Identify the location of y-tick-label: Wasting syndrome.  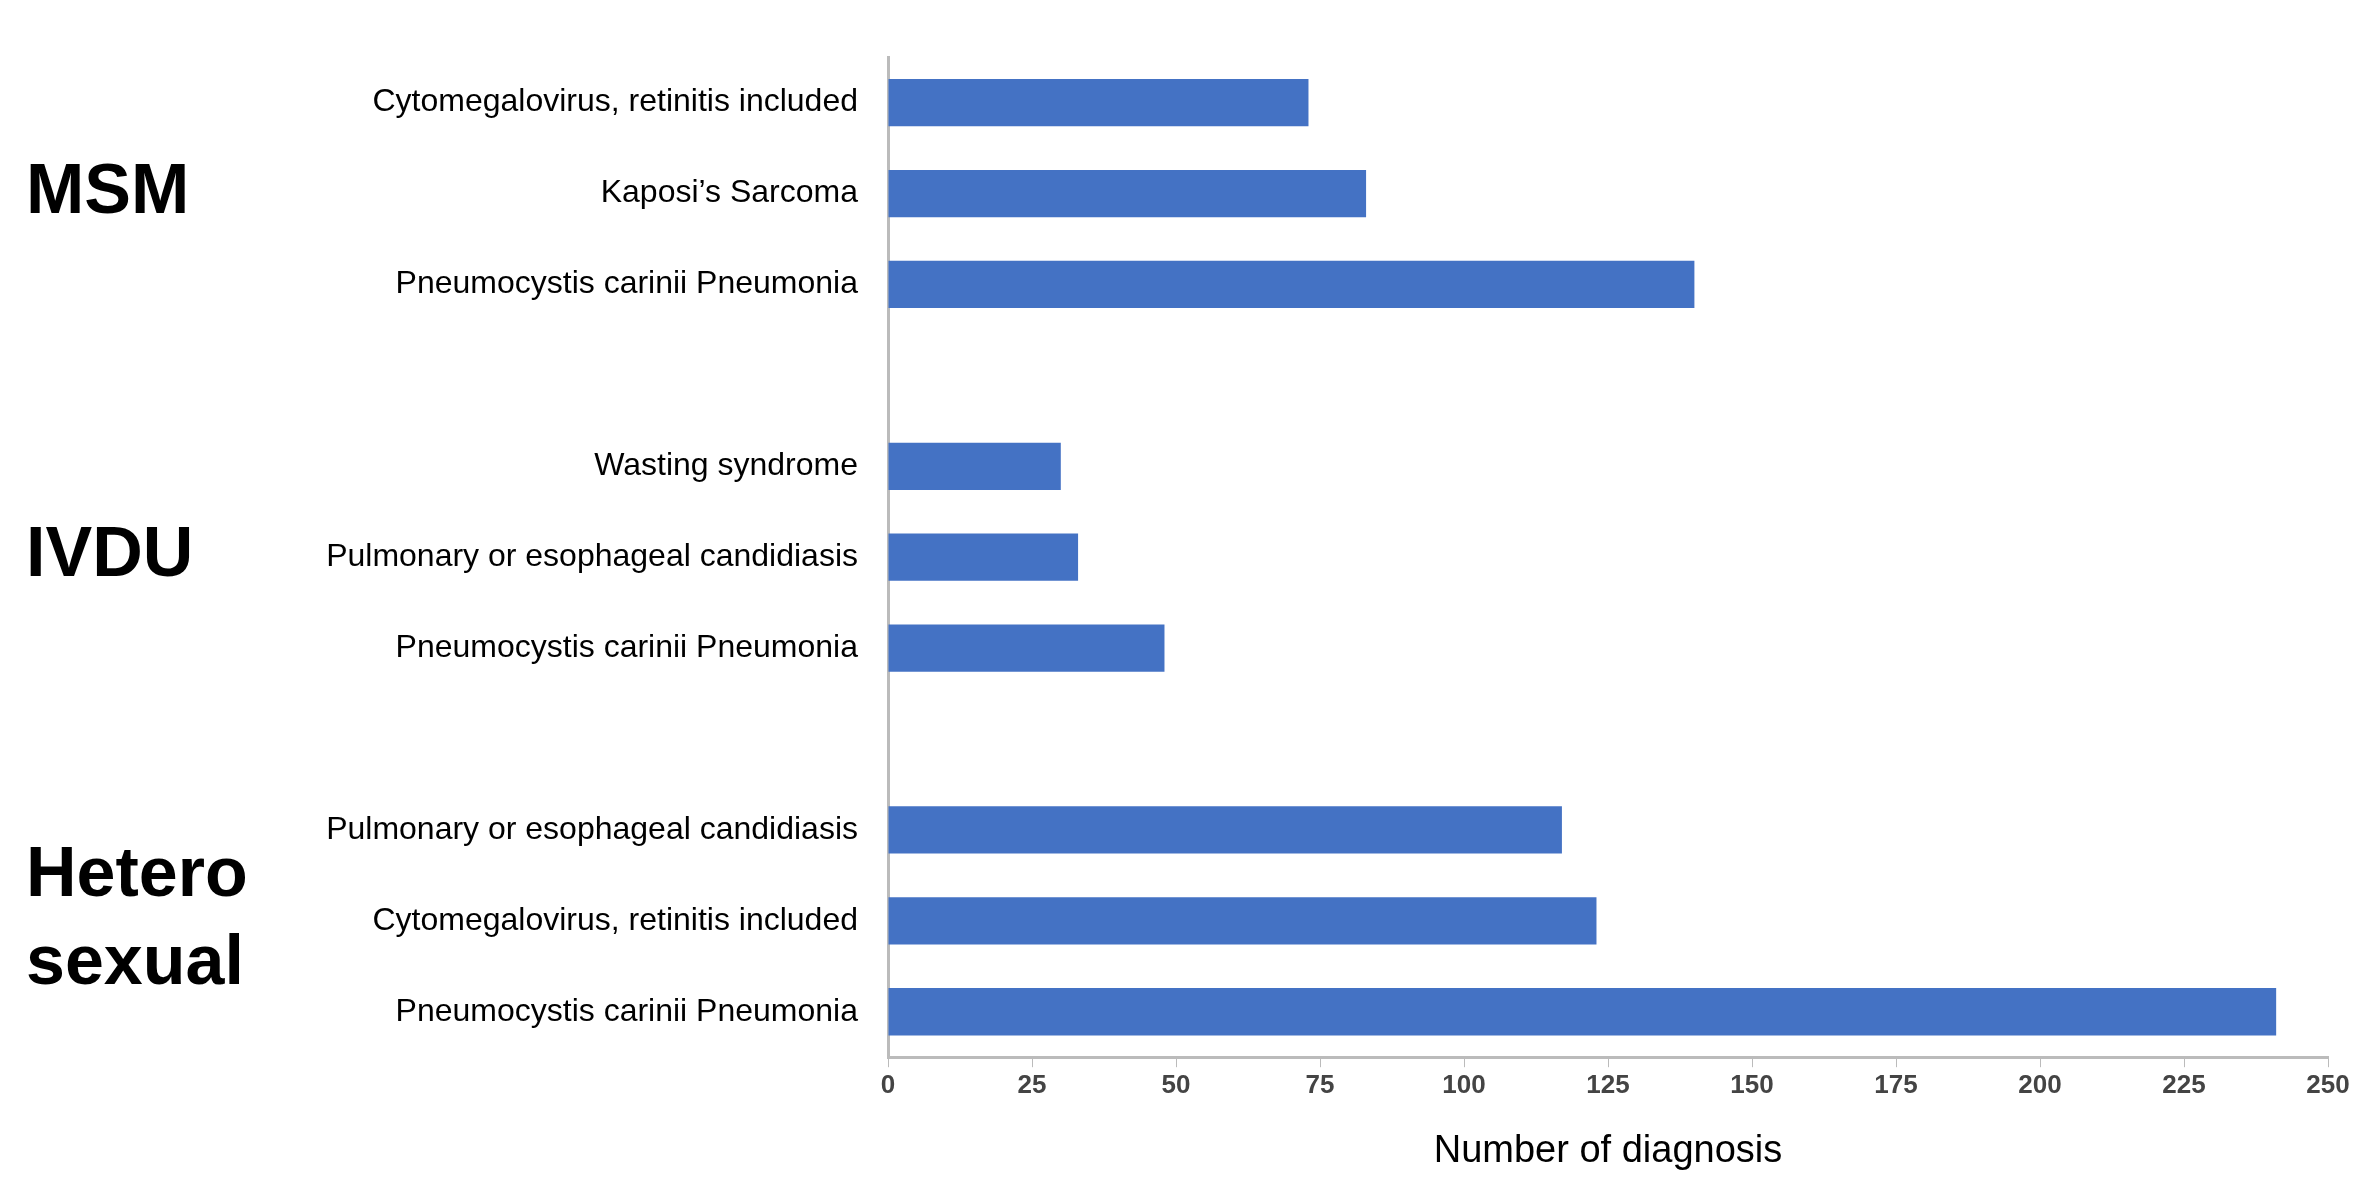
(726, 464).